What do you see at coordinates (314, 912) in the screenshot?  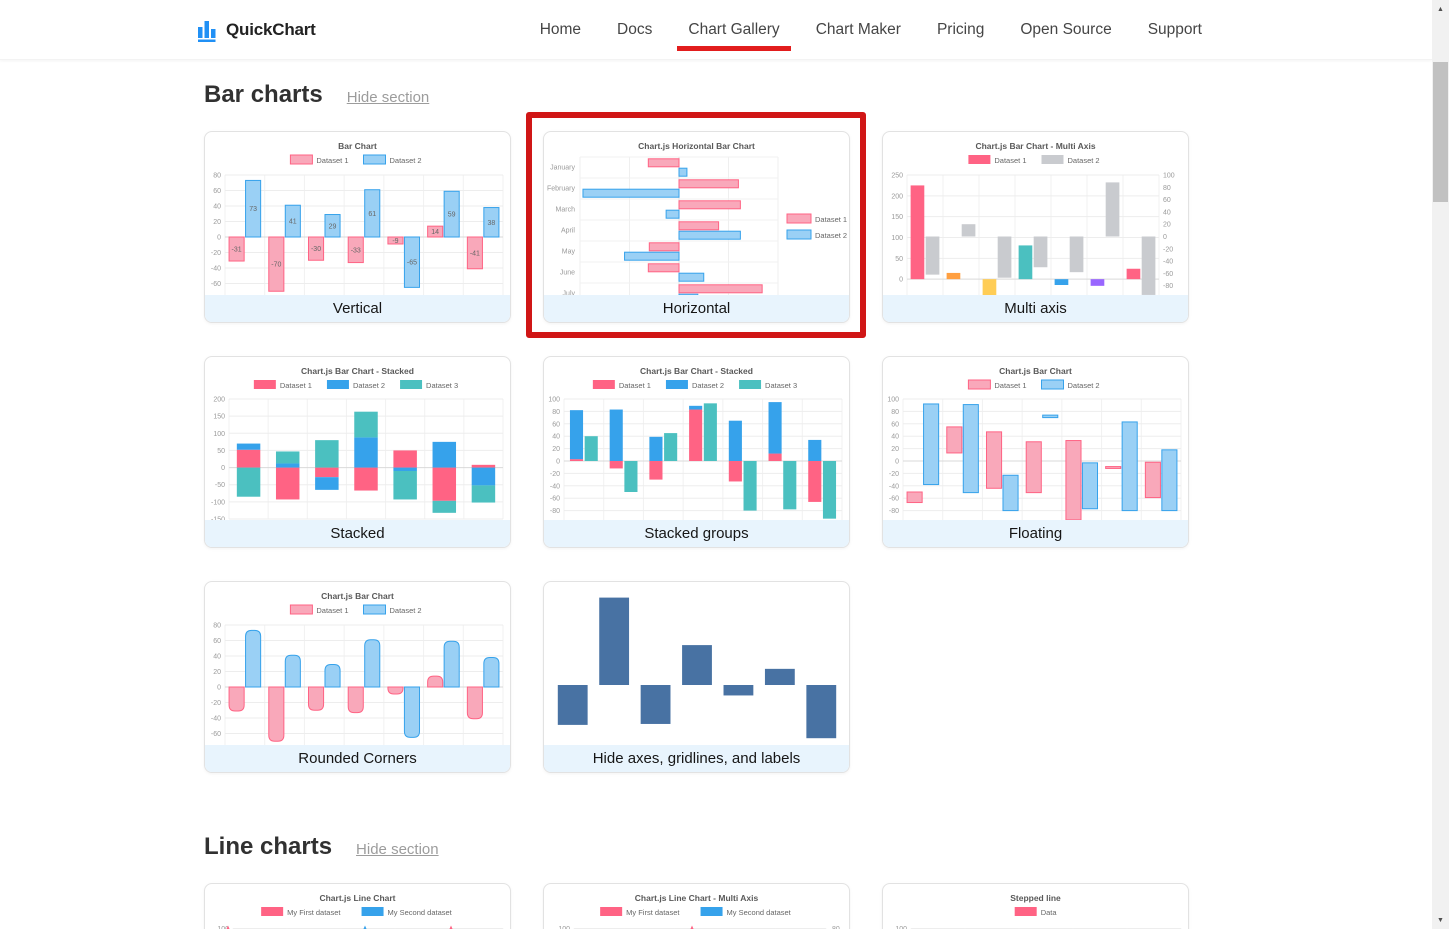 I see `svg-text: My First dataset` at bounding box center [314, 912].